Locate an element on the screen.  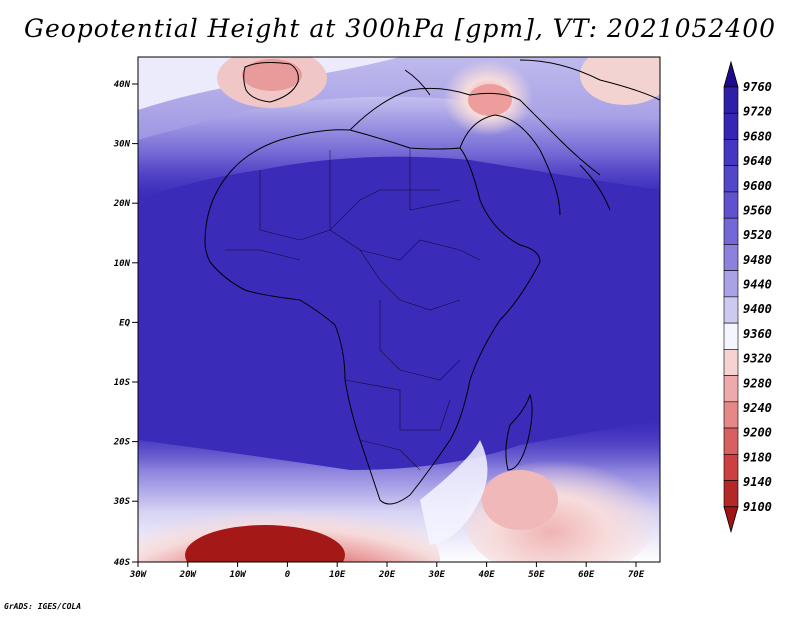
colorbar-label: 9100 is located at coordinates (757, 507).